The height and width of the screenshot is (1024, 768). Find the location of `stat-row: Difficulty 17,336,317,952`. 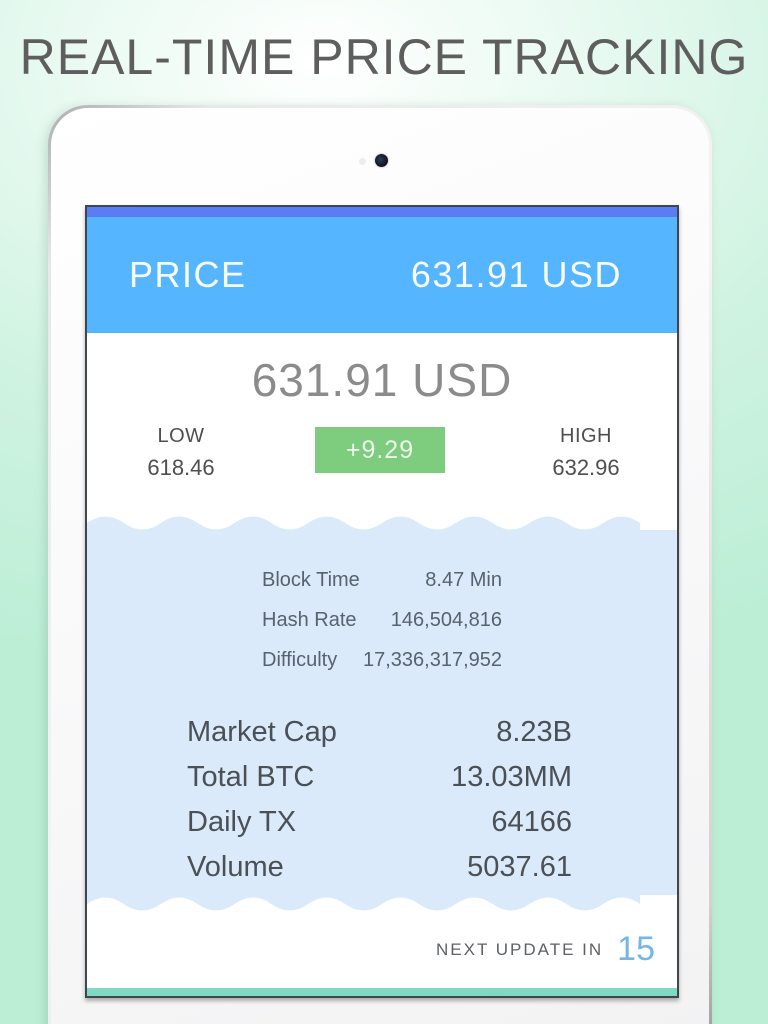

stat-row: Difficulty 17,336,317,952 is located at coordinates (382, 660).